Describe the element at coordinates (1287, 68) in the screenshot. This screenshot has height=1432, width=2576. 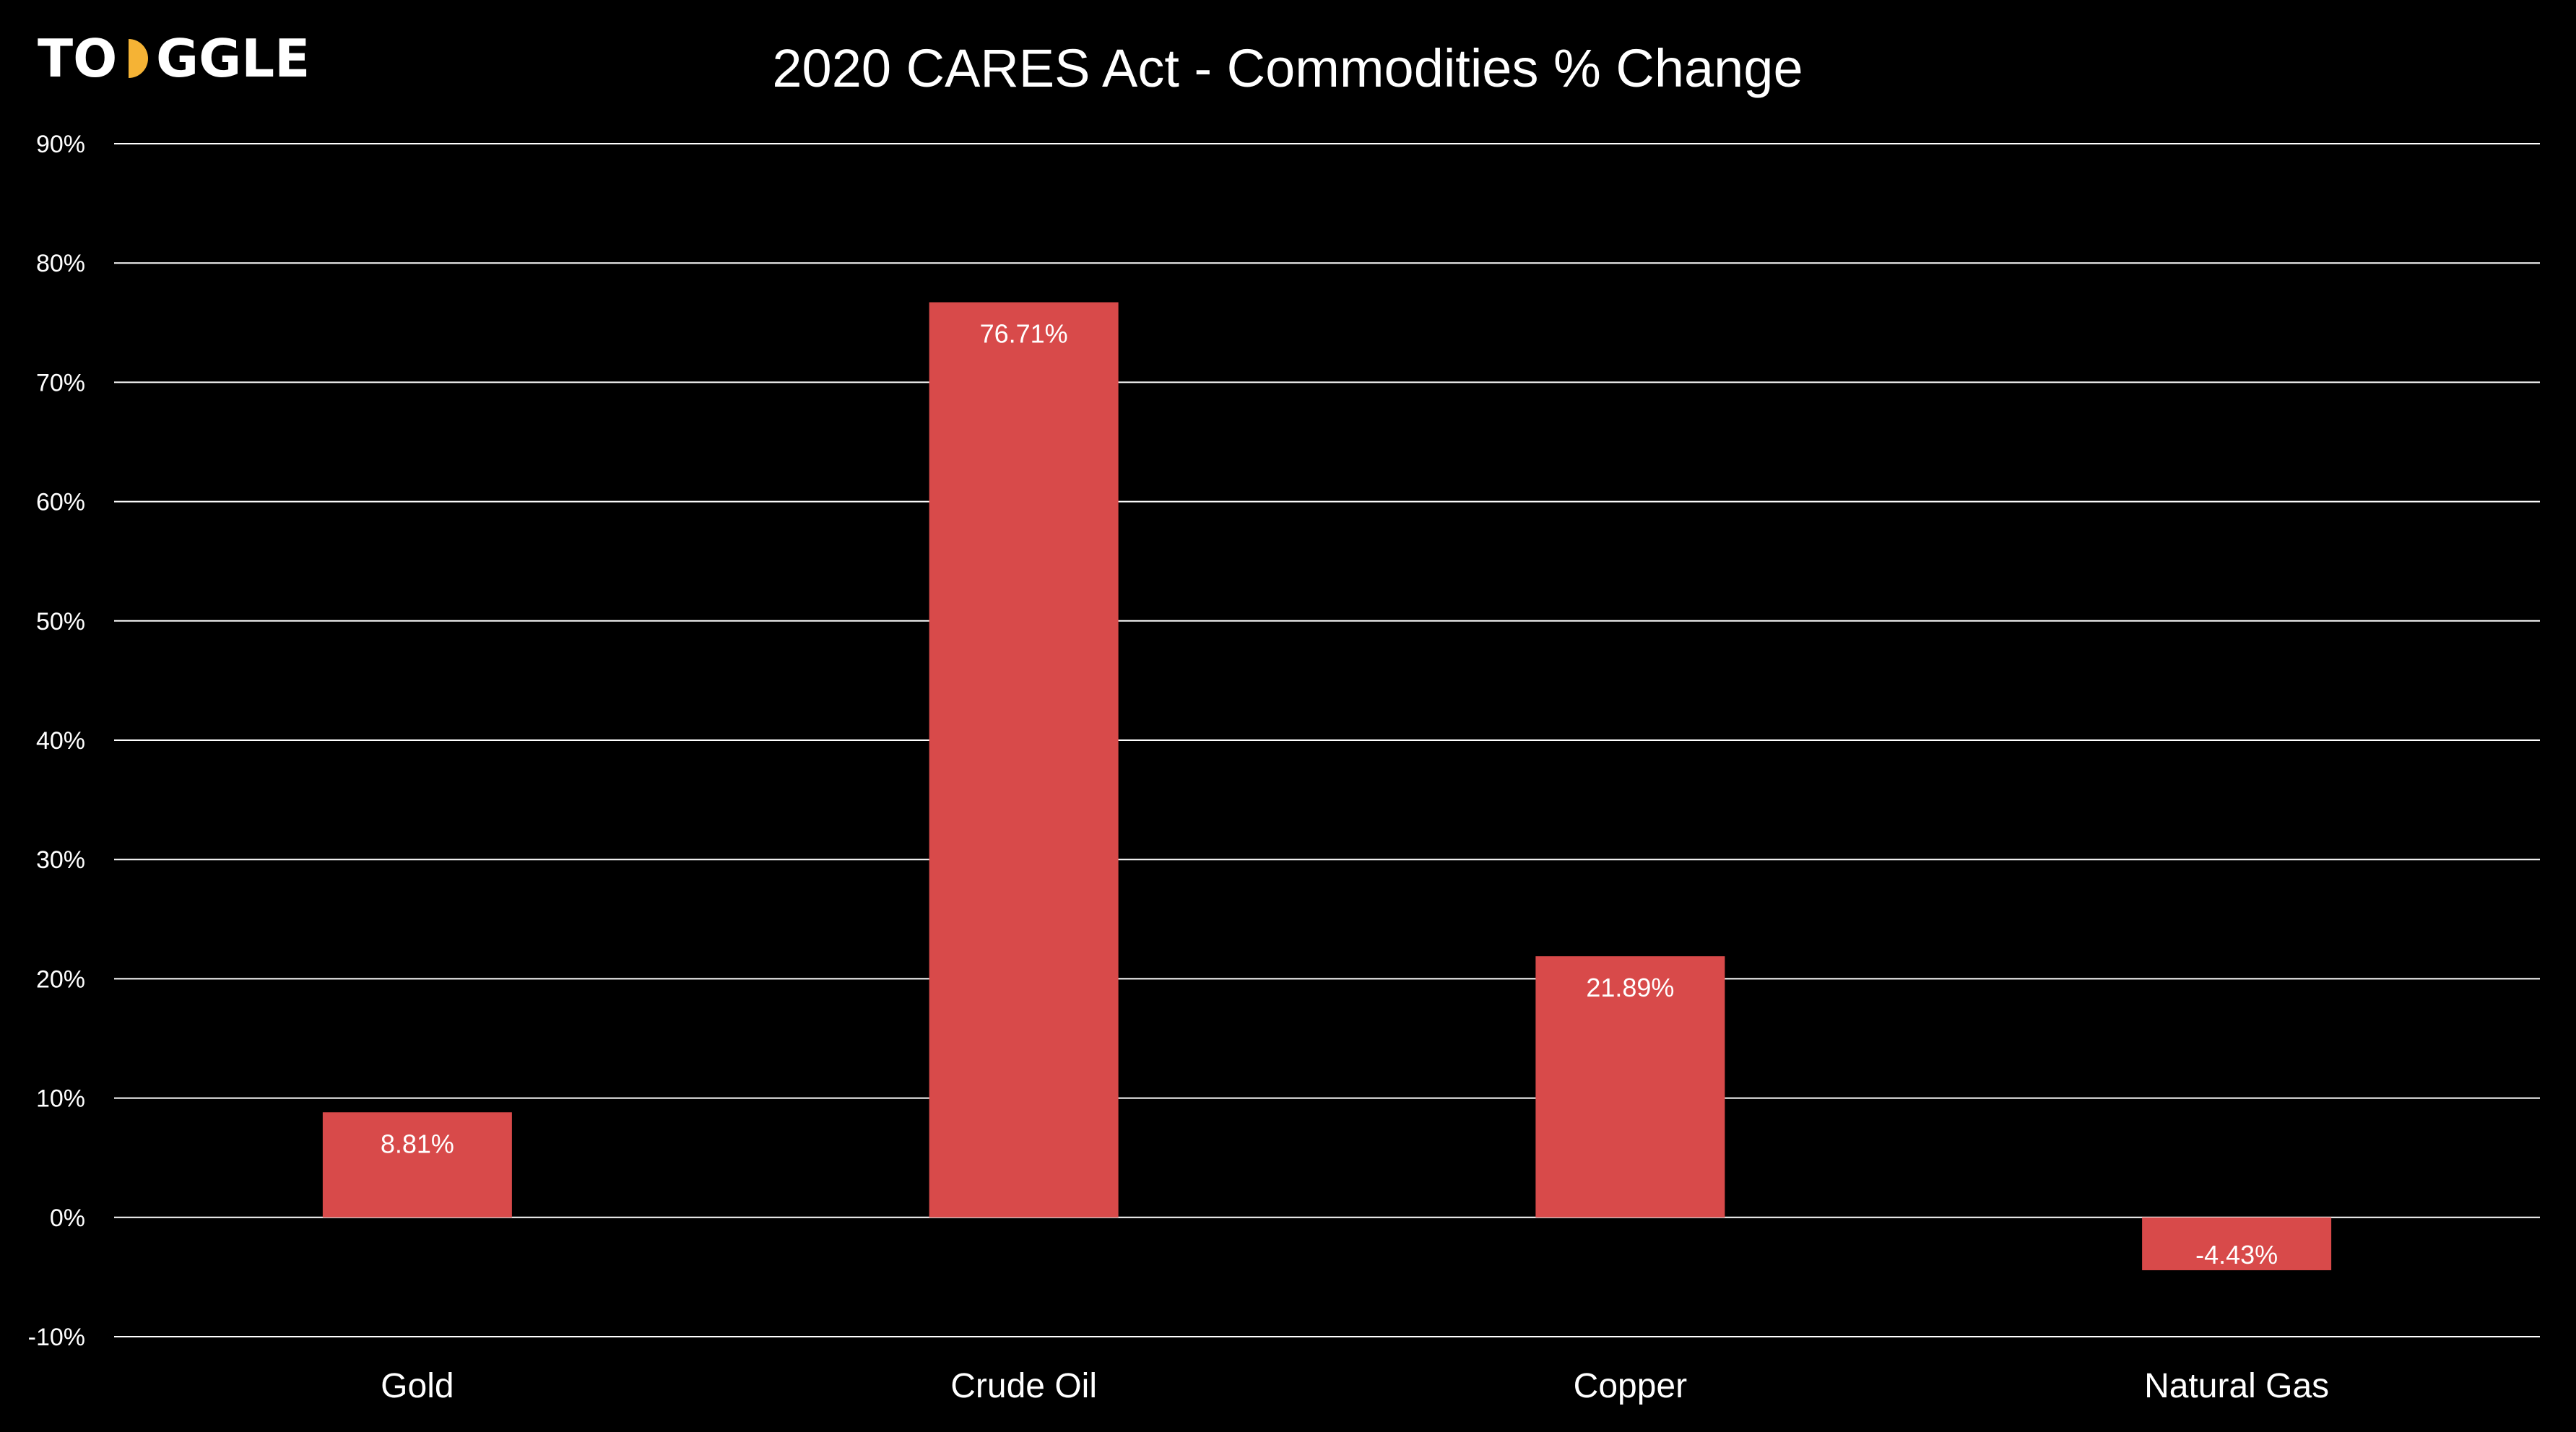
I see `chart-title: 2020 CARES Act - Commodities % Change` at that location.